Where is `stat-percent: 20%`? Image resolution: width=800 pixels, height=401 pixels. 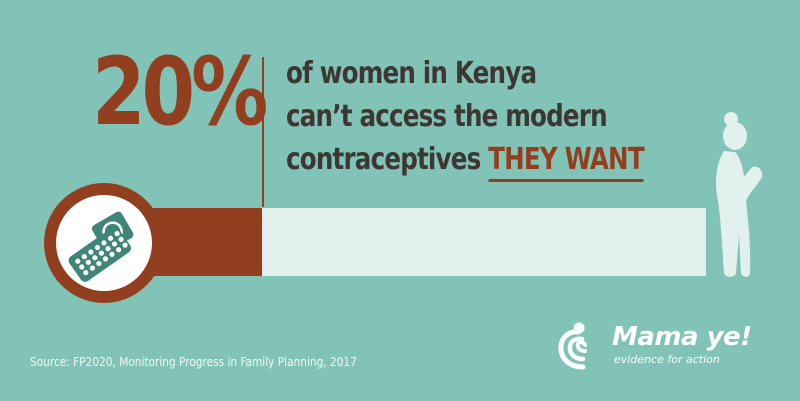 stat-percent: 20% is located at coordinates (180, 92).